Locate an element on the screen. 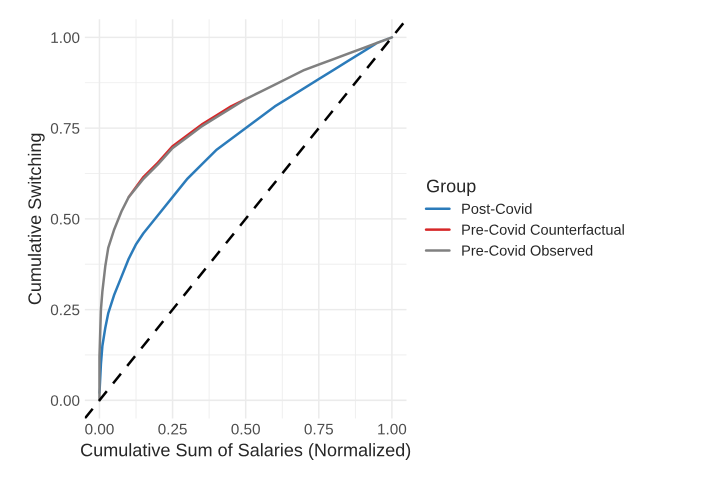  y-tick-label: 1.00 is located at coordinates (65, 38).